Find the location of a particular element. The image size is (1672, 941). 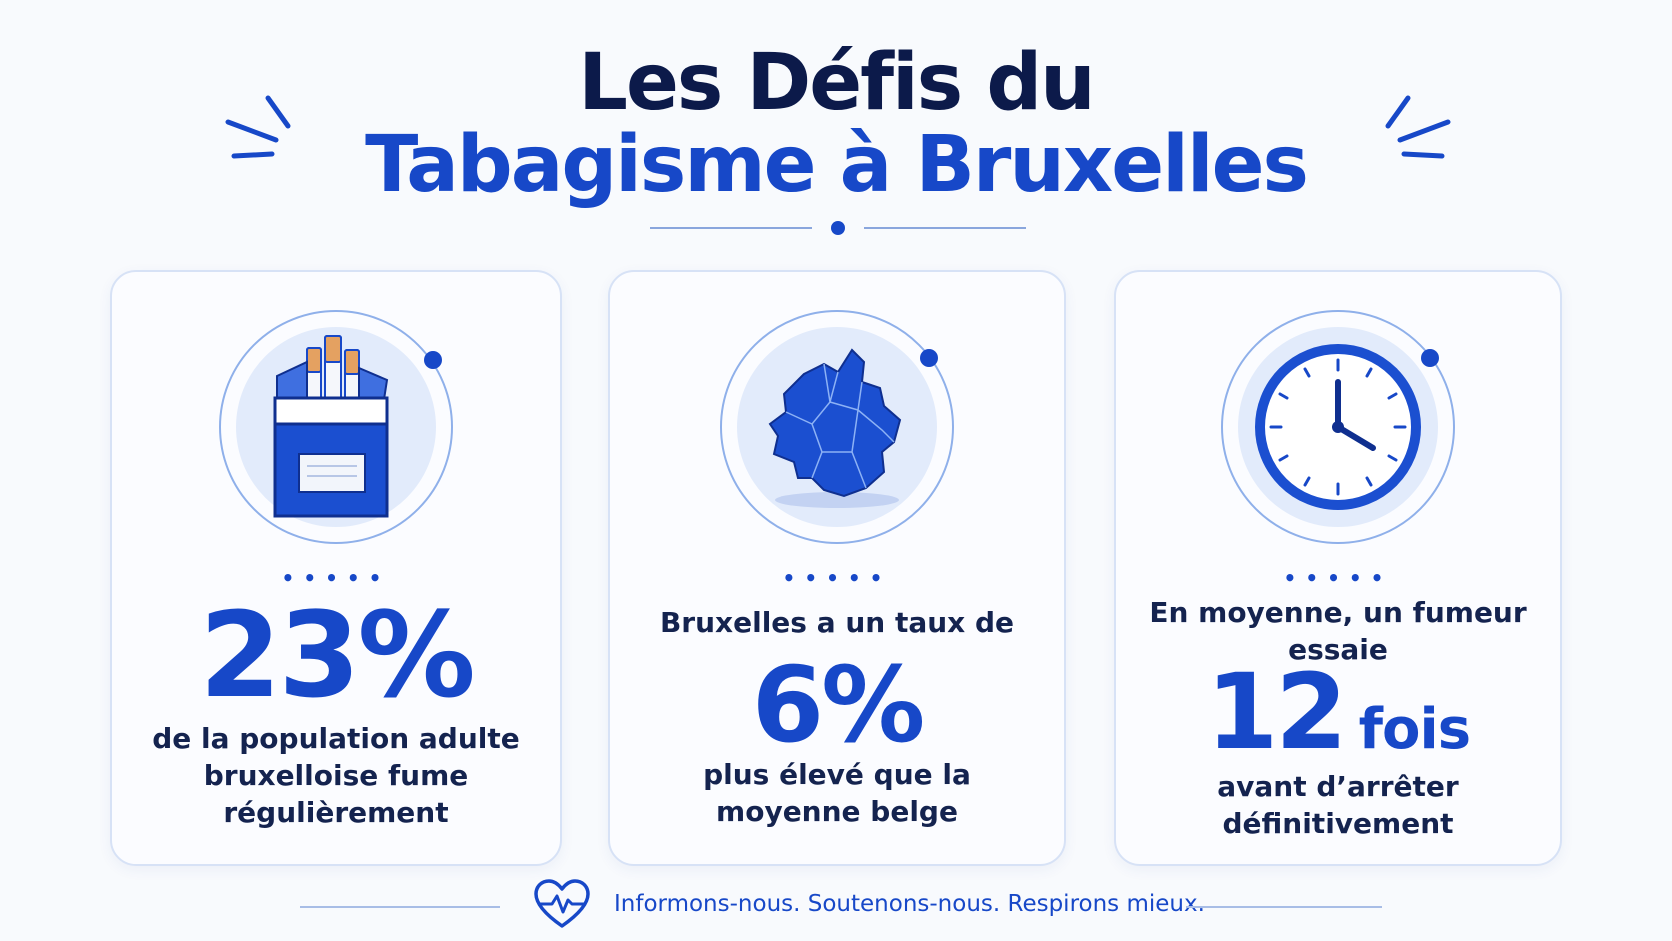

stat-value: 23% is located at coordinates (337, 655).